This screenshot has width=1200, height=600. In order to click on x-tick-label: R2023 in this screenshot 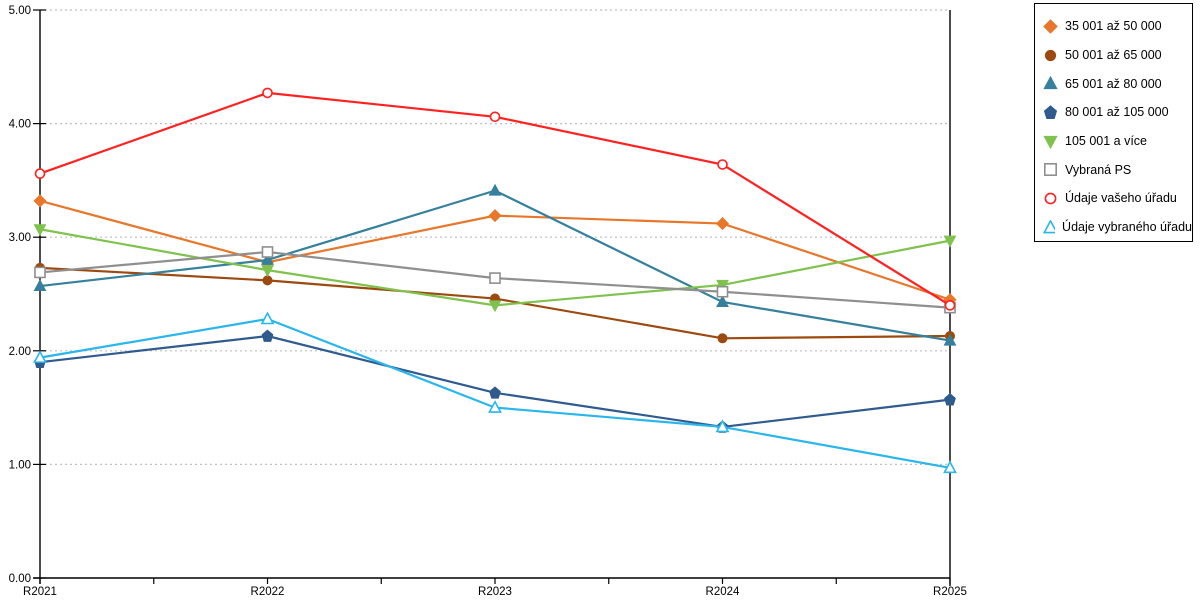, I will do `click(495, 592)`.